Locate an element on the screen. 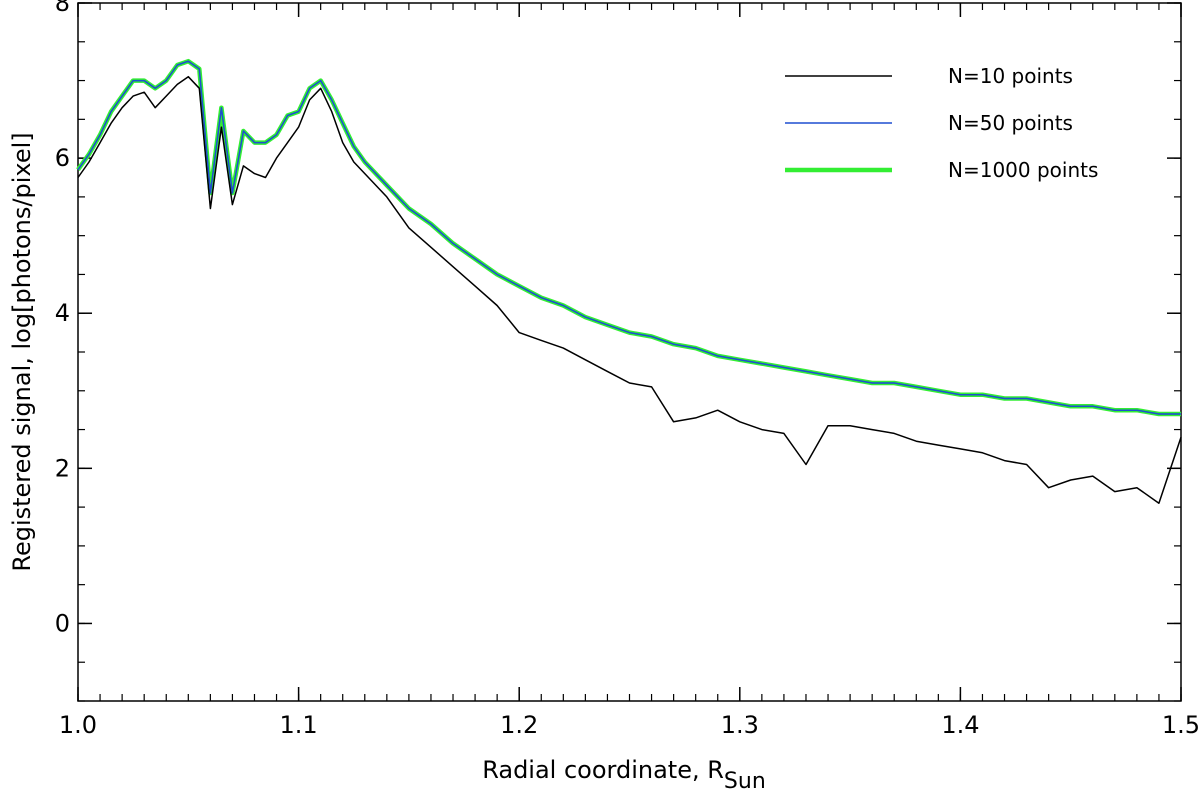 This screenshot has width=1200, height=797. x-tick-label: 1.2 is located at coordinates (519, 725).